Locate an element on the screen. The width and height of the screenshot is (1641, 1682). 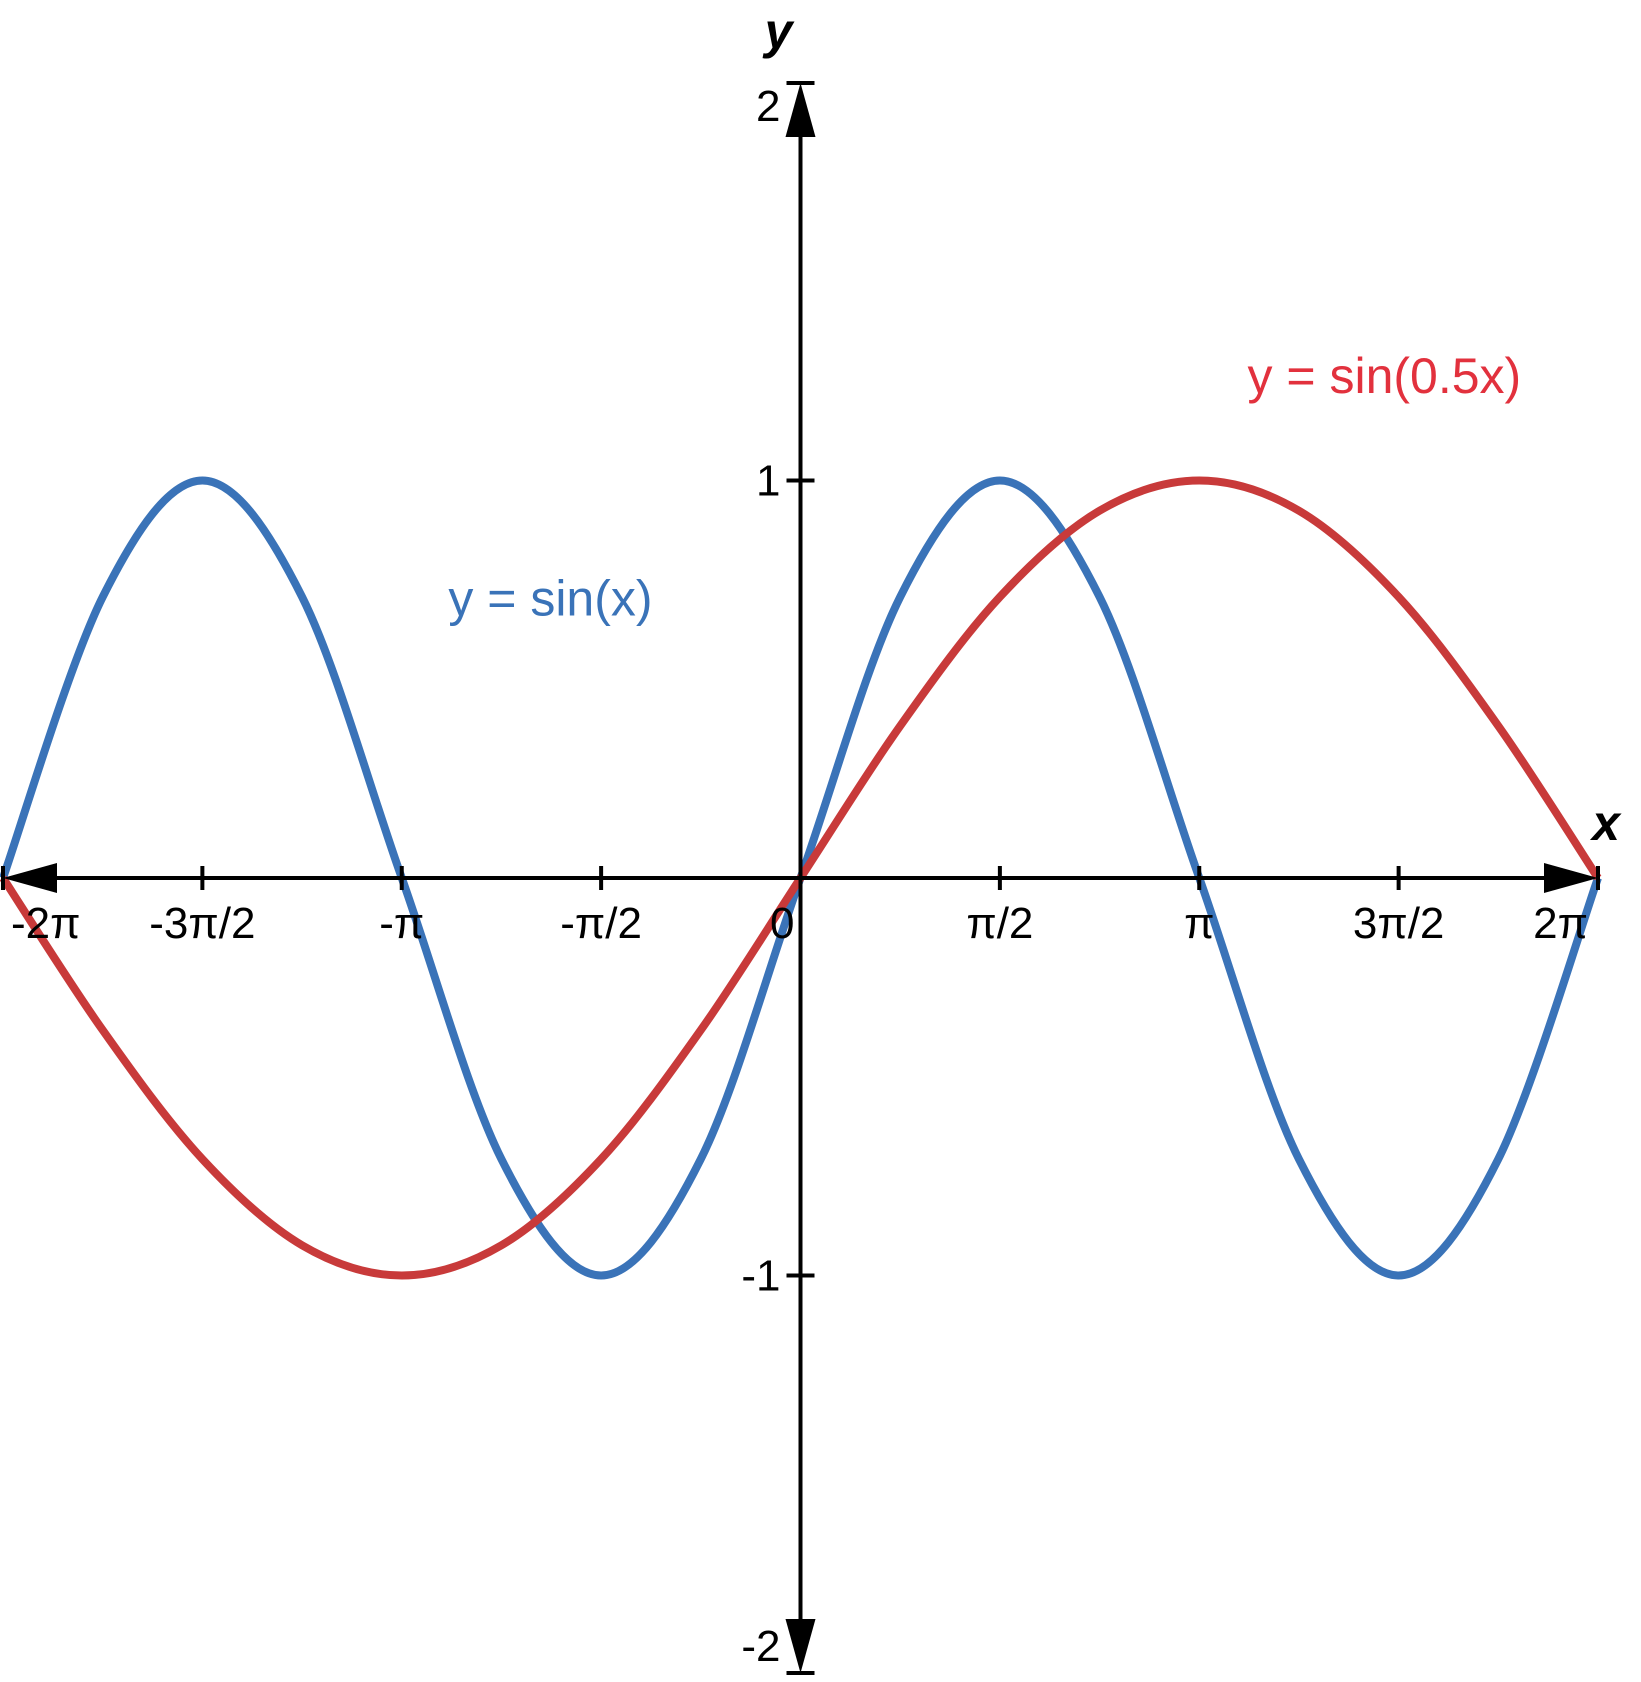
x-tick-label: -3π/2 is located at coordinates (202, 923).